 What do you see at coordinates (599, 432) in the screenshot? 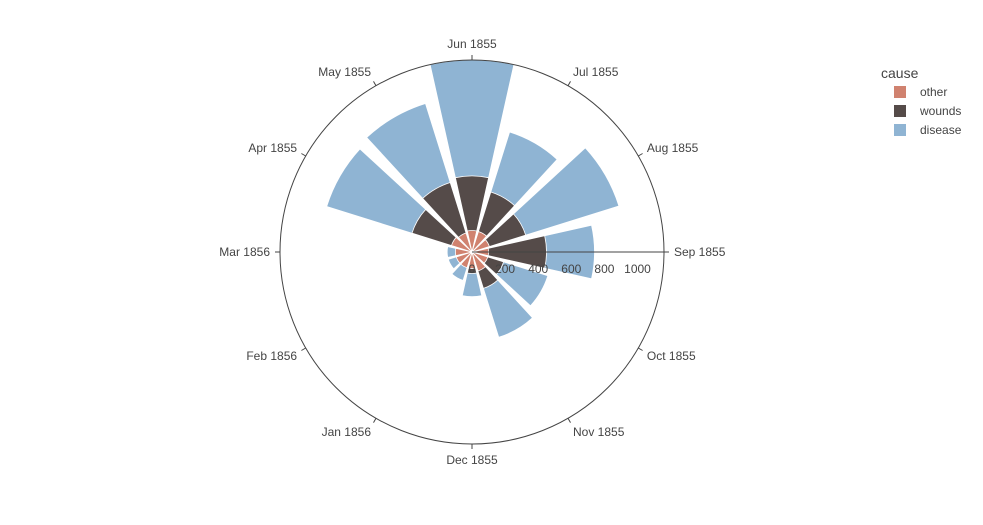
I see `angular-label: Nov 1855` at bounding box center [599, 432].